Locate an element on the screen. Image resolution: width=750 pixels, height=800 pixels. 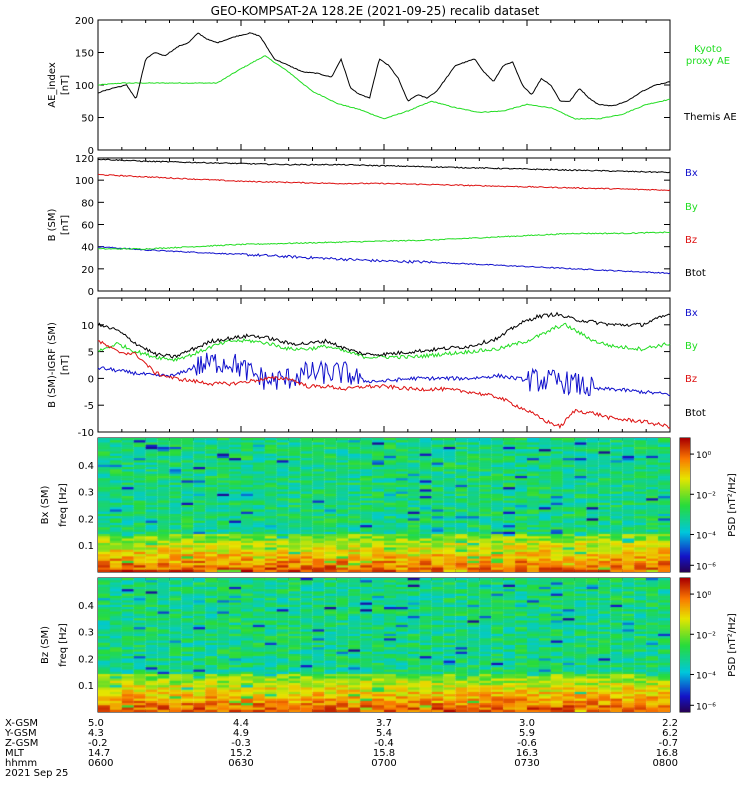
x-tick-value: -0.3 is located at coordinates (241, 743).